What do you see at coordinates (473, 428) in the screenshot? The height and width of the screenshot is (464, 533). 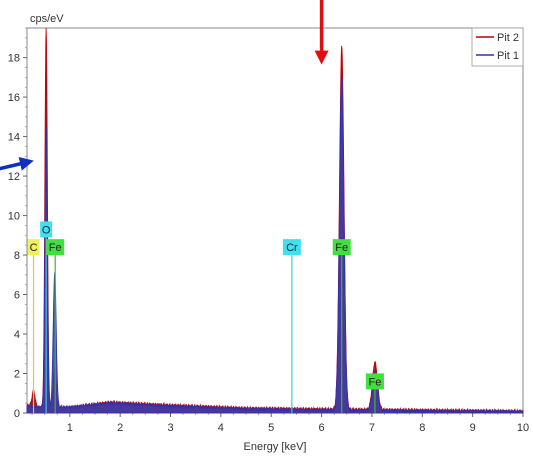 I see `x-tick-label-8: 9` at bounding box center [473, 428].